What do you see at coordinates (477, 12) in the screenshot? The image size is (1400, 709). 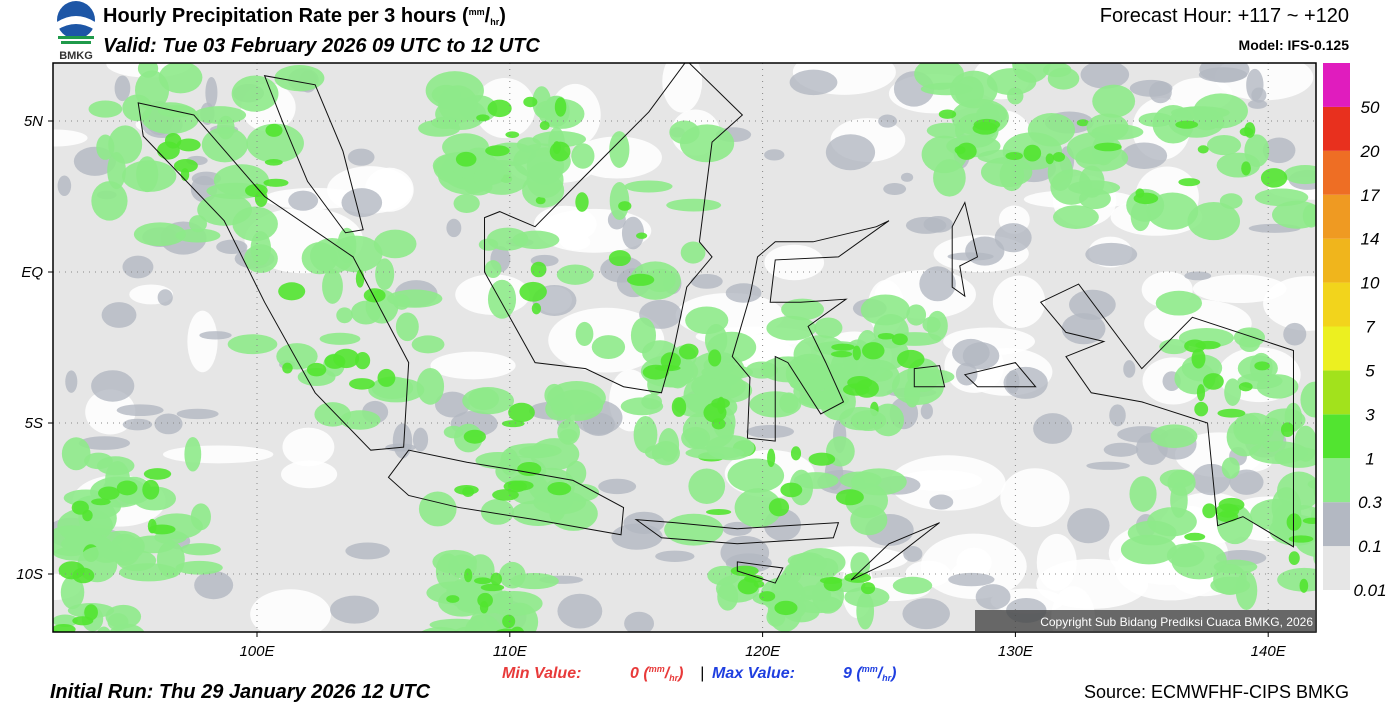 I see `unit: mm` at bounding box center [477, 12].